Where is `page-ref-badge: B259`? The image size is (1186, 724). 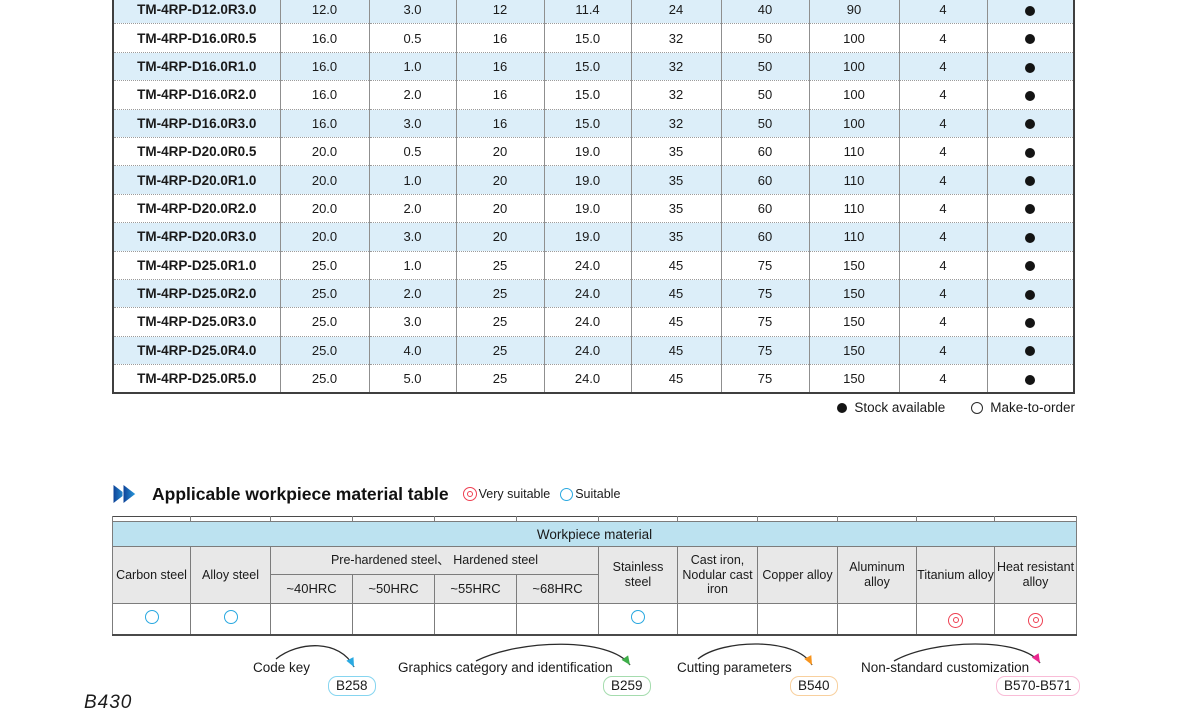
page-ref-badge: B259 is located at coordinates (627, 686).